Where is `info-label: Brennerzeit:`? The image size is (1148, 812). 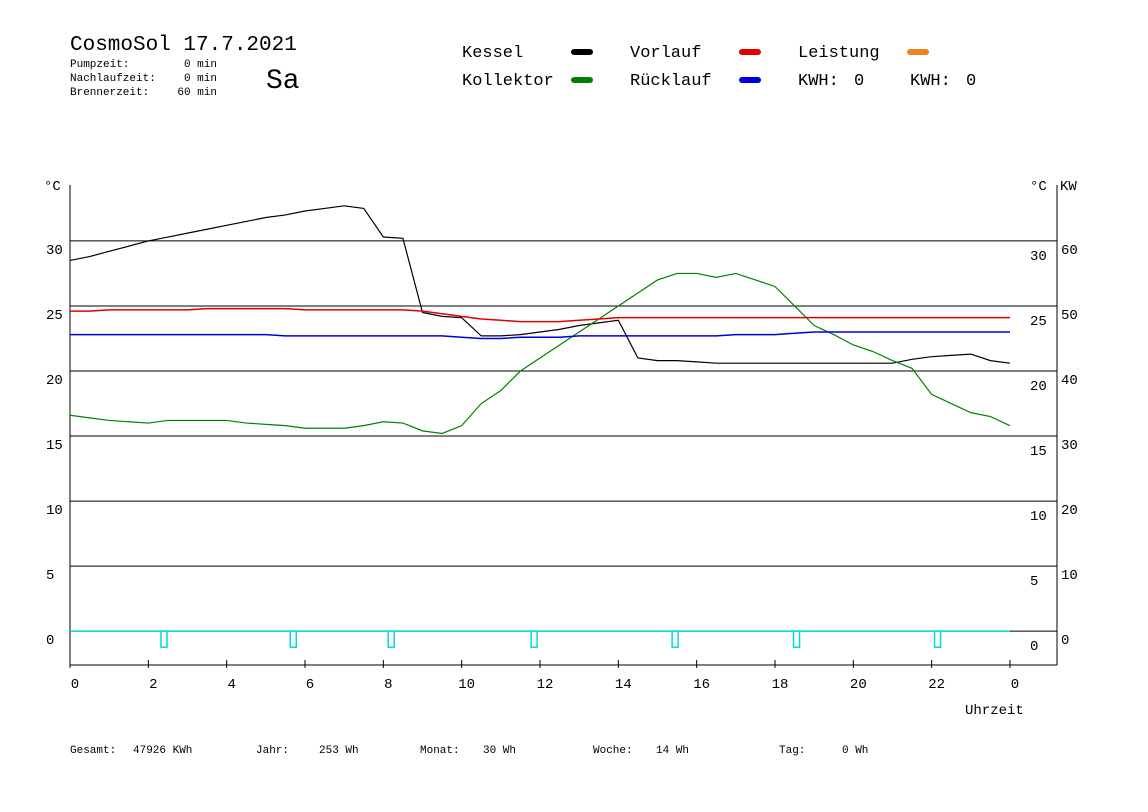
info-label: Brennerzeit: is located at coordinates (109, 93).